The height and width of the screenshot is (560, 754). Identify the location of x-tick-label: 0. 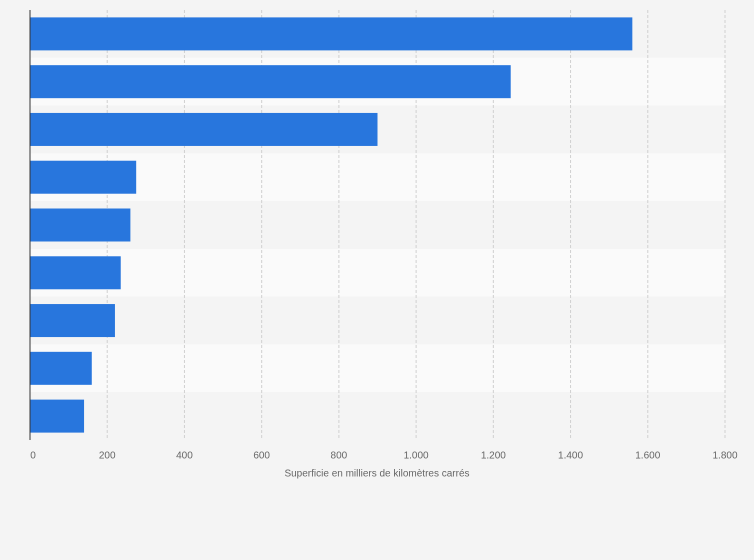
(33, 456).